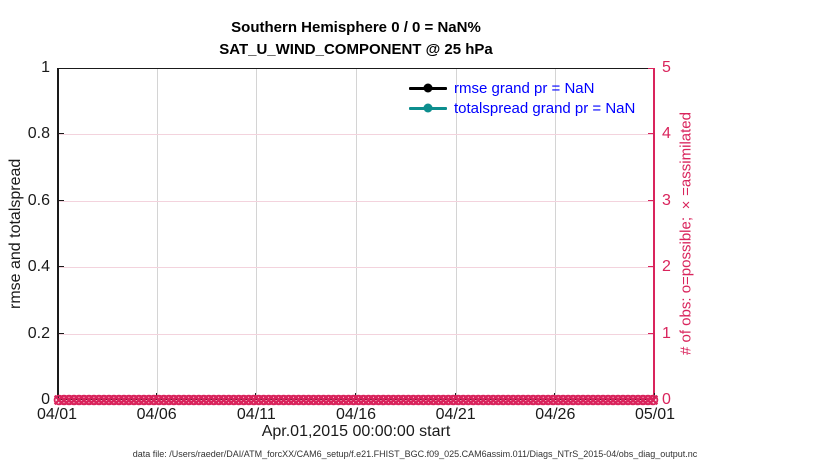 The image size is (830, 470). Describe the element at coordinates (666, 134) in the screenshot. I see `right-tick-label: 4` at that location.